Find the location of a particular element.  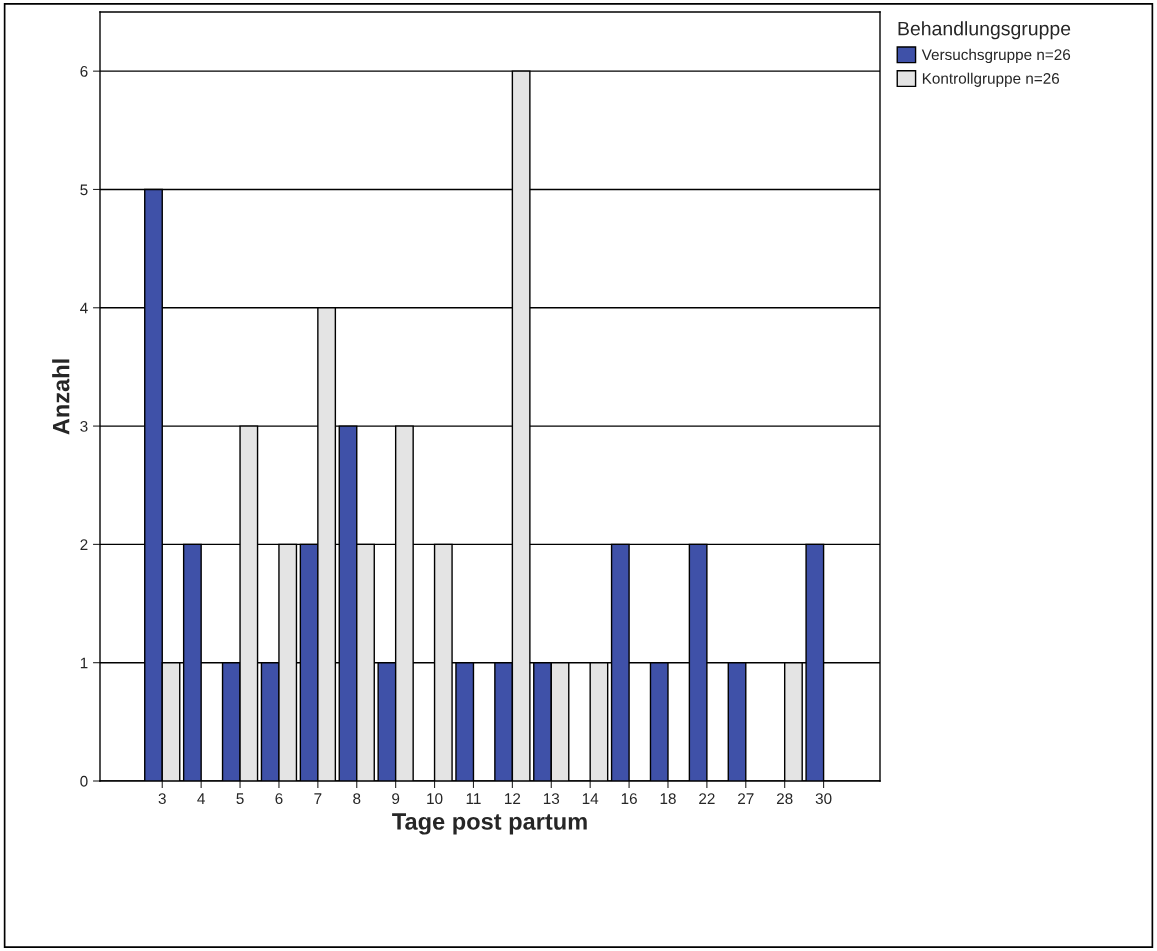

x-tick-label: 4 is located at coordinates (201, 798).